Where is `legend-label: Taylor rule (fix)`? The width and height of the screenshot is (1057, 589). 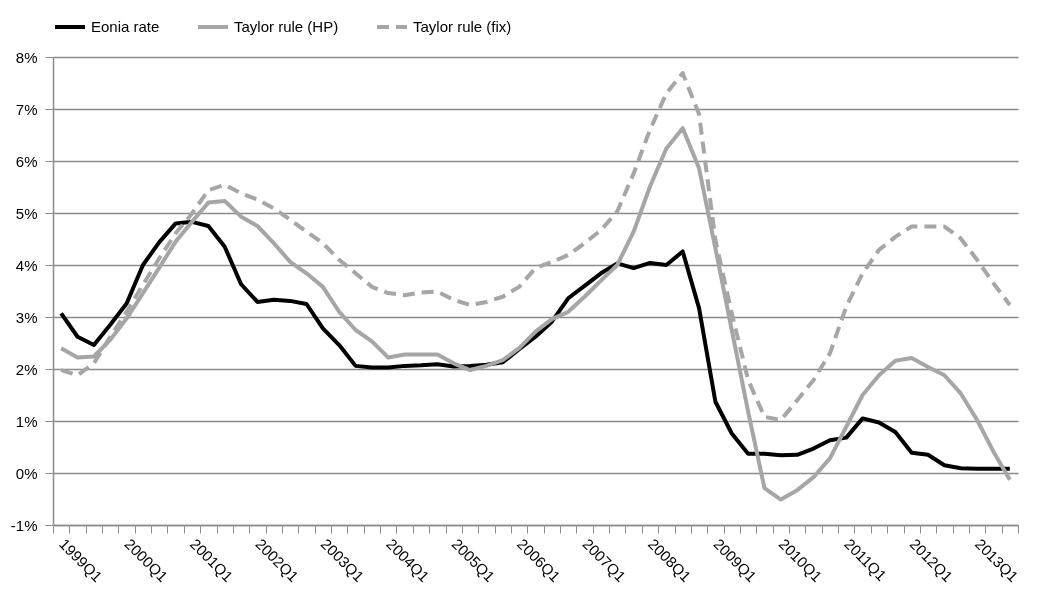 legend-label: Taylor rule (fix) is located at coordinates (462, 26).